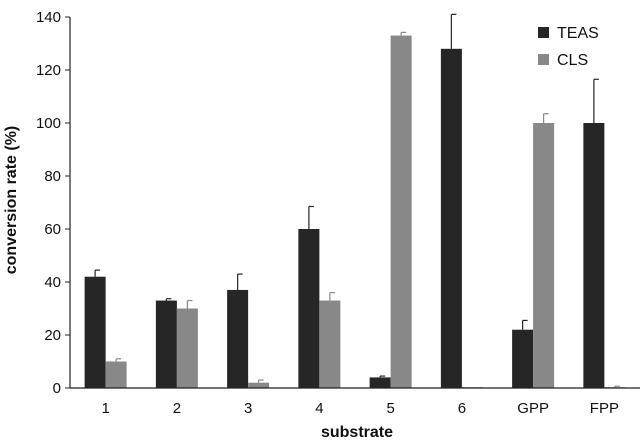 The image size is (644, 444). I want to click on legend-swatch-cls, so click(543, 59).